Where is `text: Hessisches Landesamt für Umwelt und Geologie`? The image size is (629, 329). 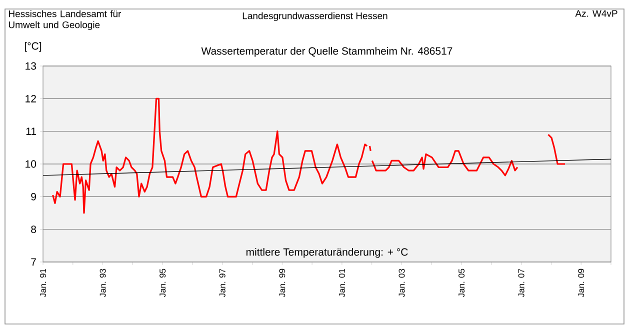
text: Hessisches Landesamt für Umwelt und Geologie is located at coordinates (65, 20).